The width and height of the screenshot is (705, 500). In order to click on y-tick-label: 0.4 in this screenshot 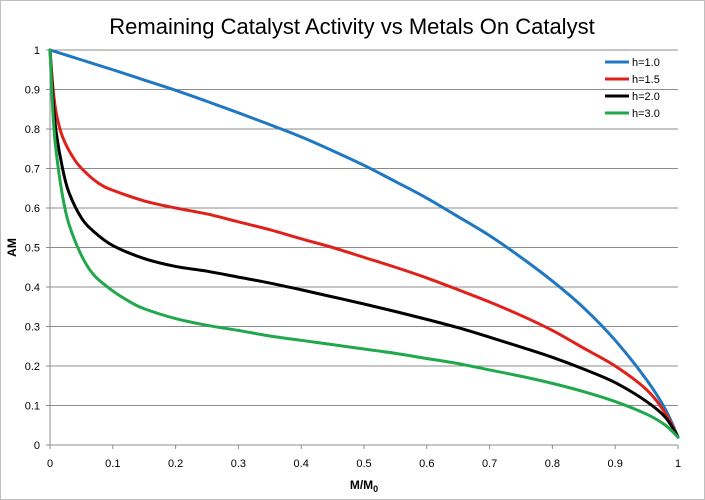, I will do `click(32, 288)`.